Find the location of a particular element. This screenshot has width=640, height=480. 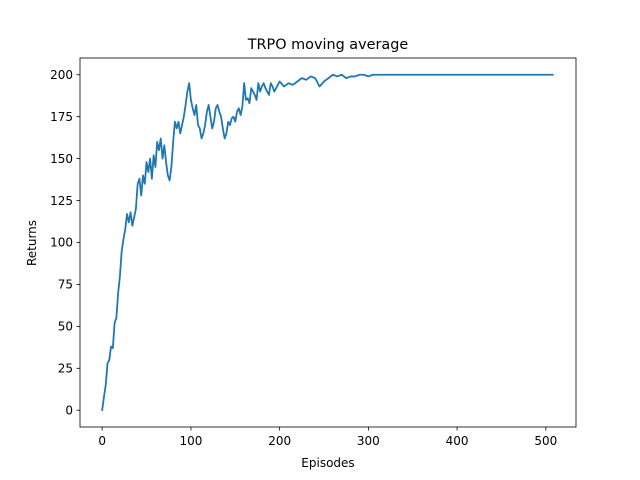

y-axis-label: Returns is located at coordinates (32, 243).